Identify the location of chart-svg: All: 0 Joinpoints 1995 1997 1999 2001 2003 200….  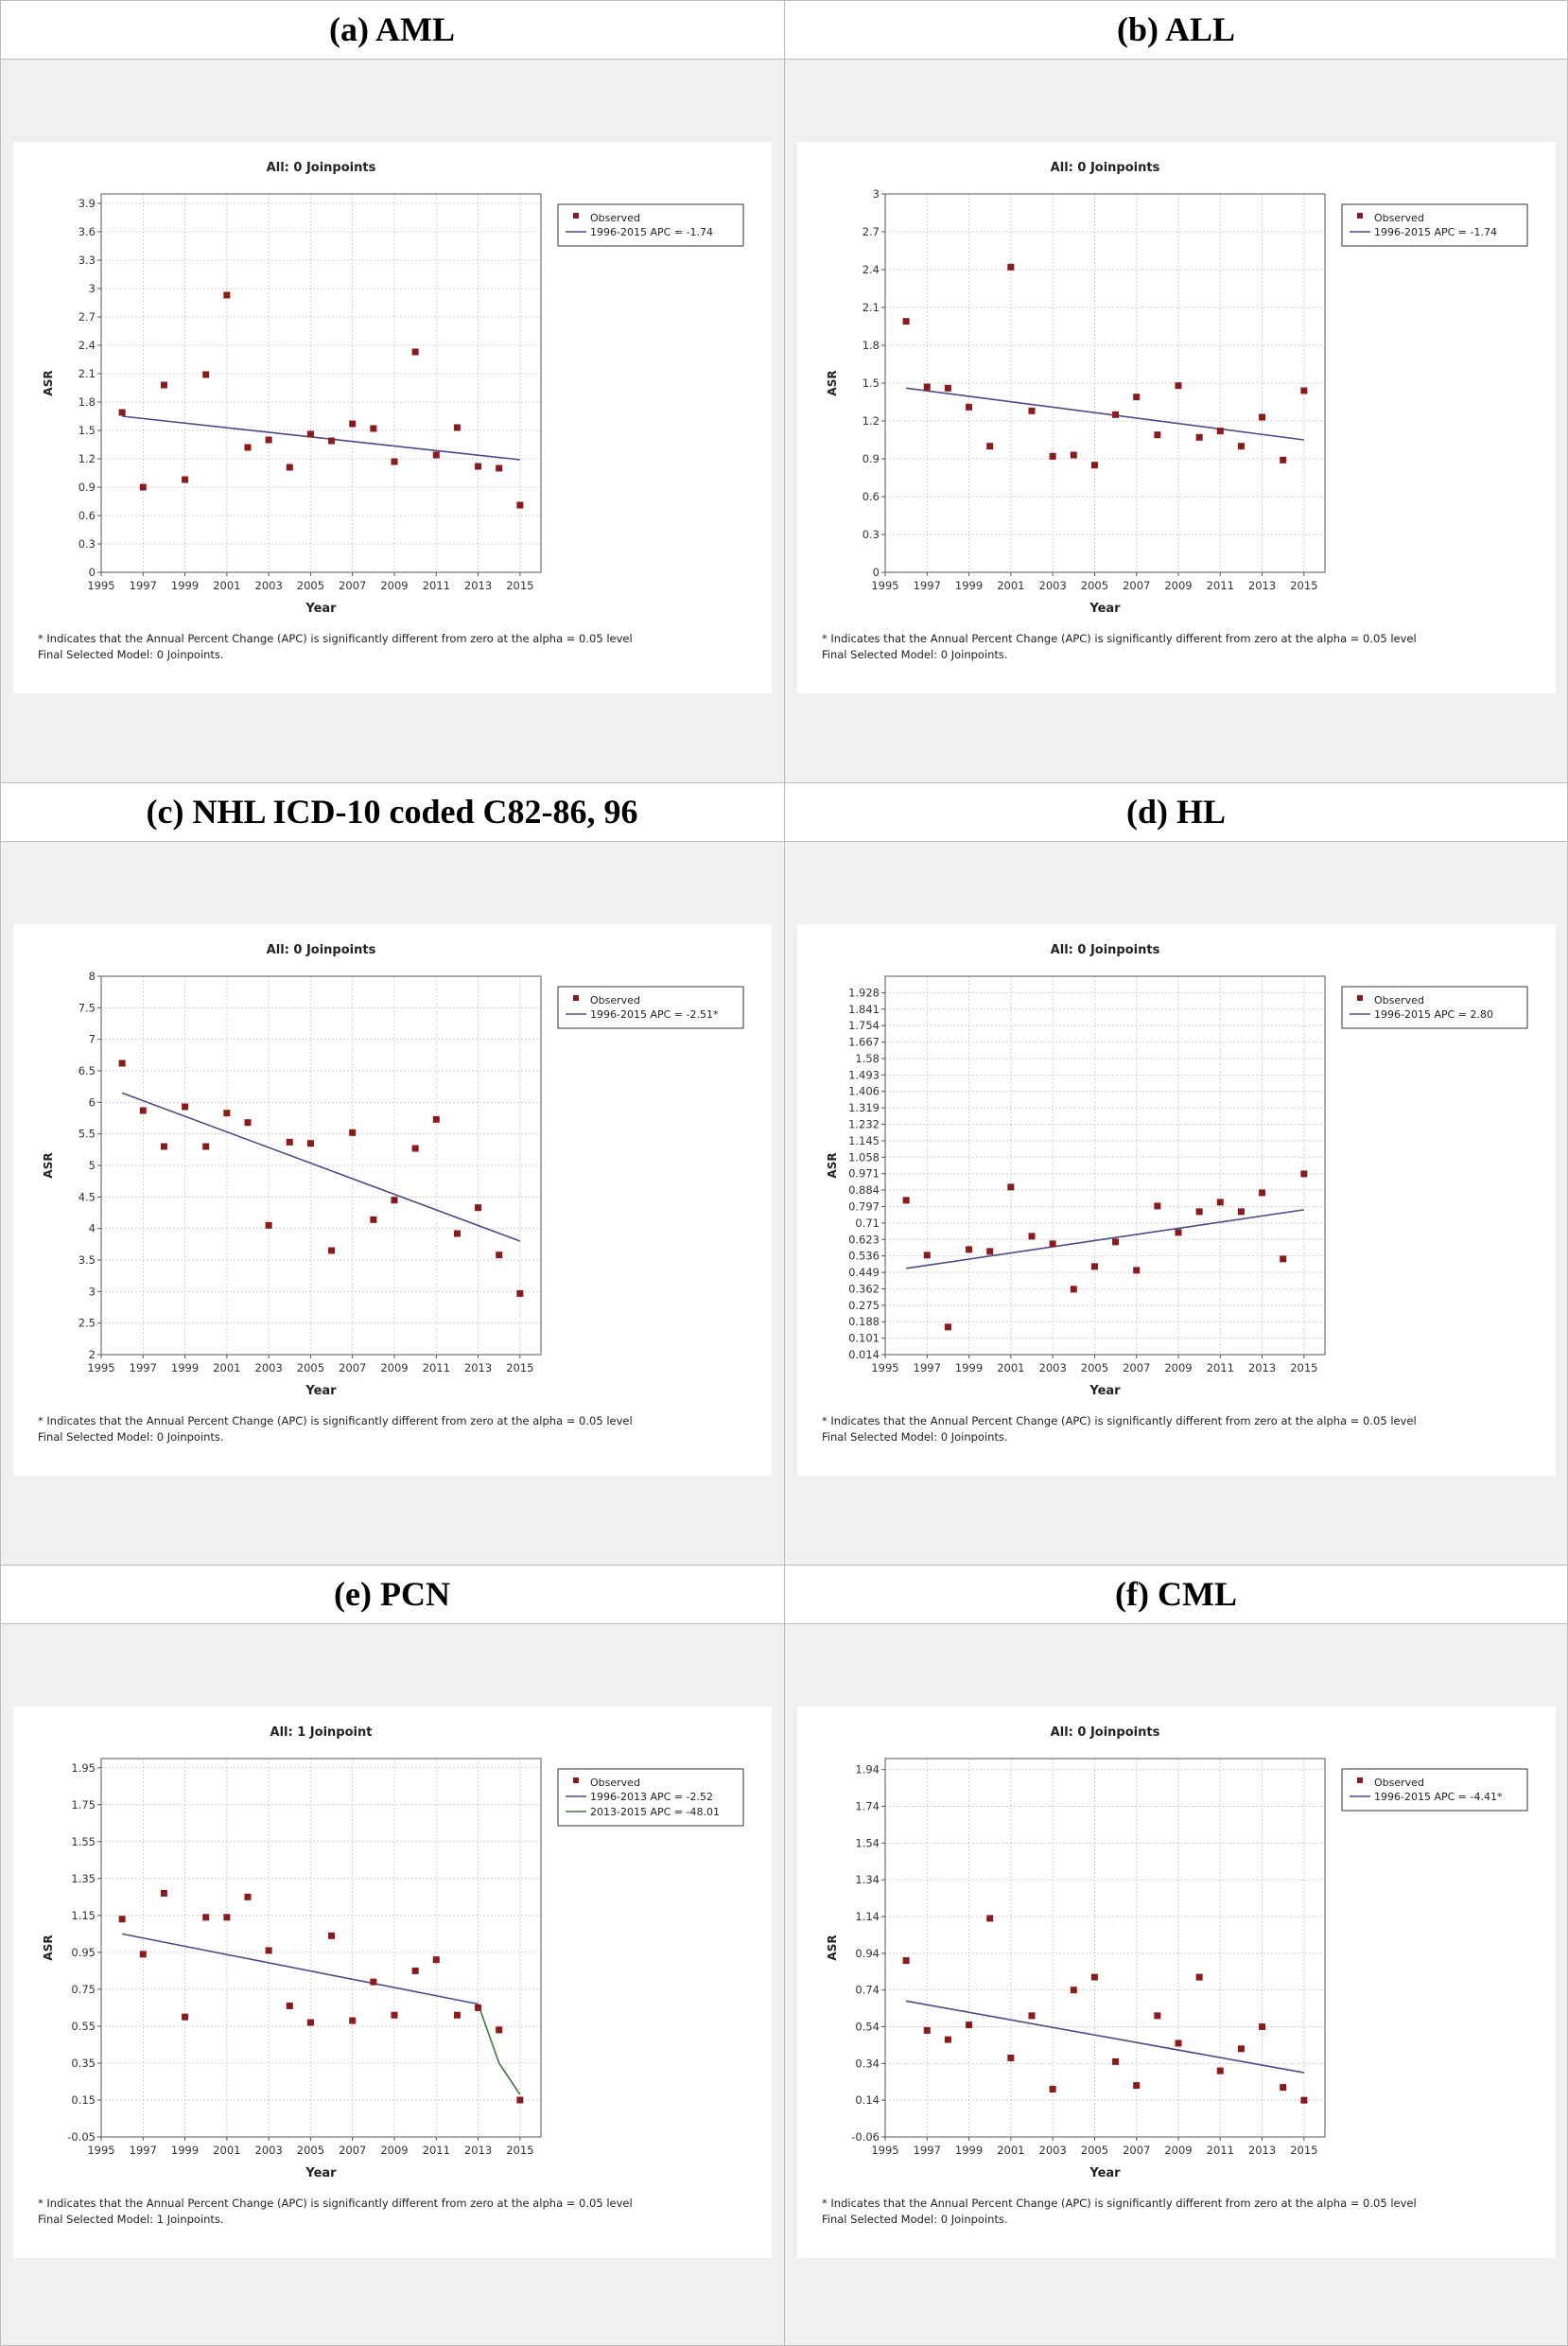
(1177, 1170).